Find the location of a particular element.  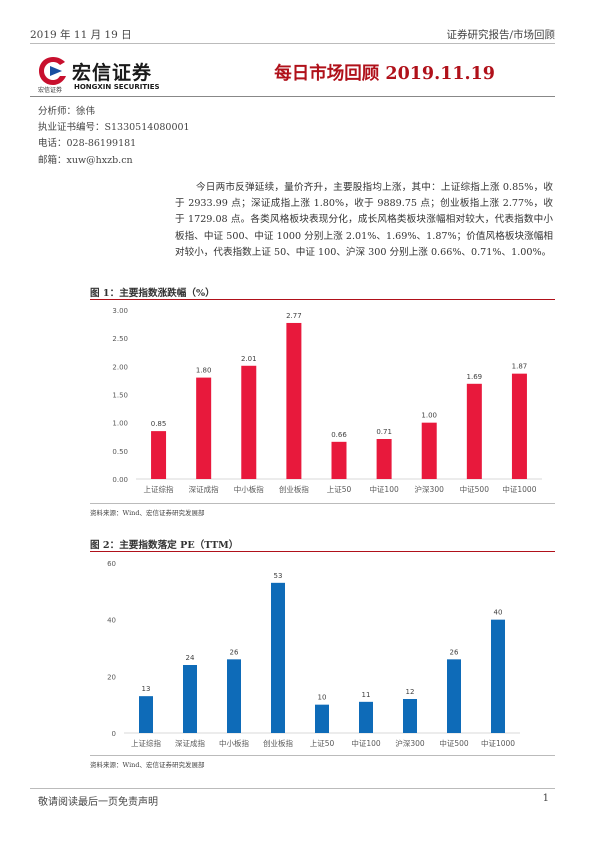

fig1-category-label: 深证成指 is located at coordinates (204, 489).